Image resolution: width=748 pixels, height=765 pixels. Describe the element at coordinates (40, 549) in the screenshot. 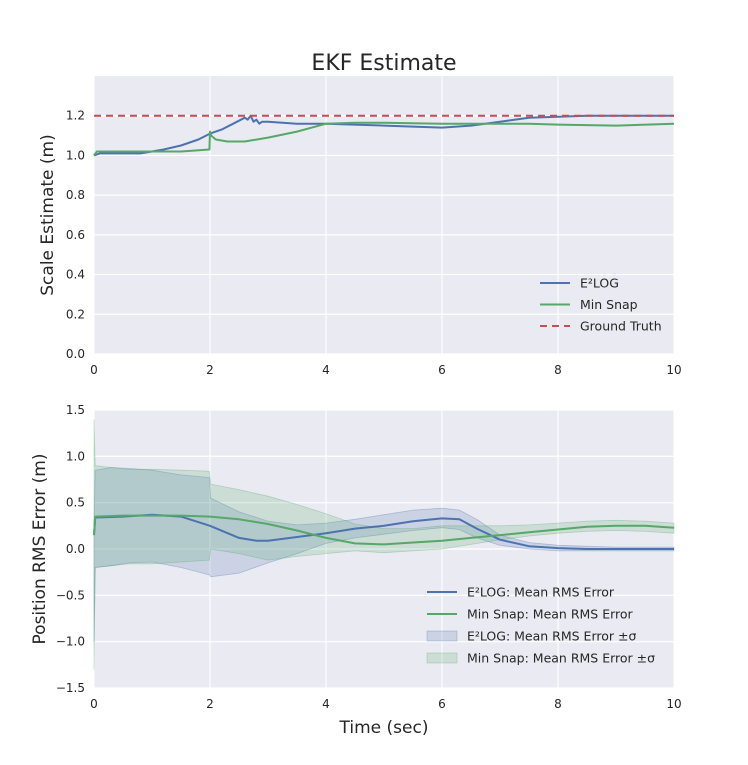

I see `y-axis-label: Position RMS Error (m)` at that location.